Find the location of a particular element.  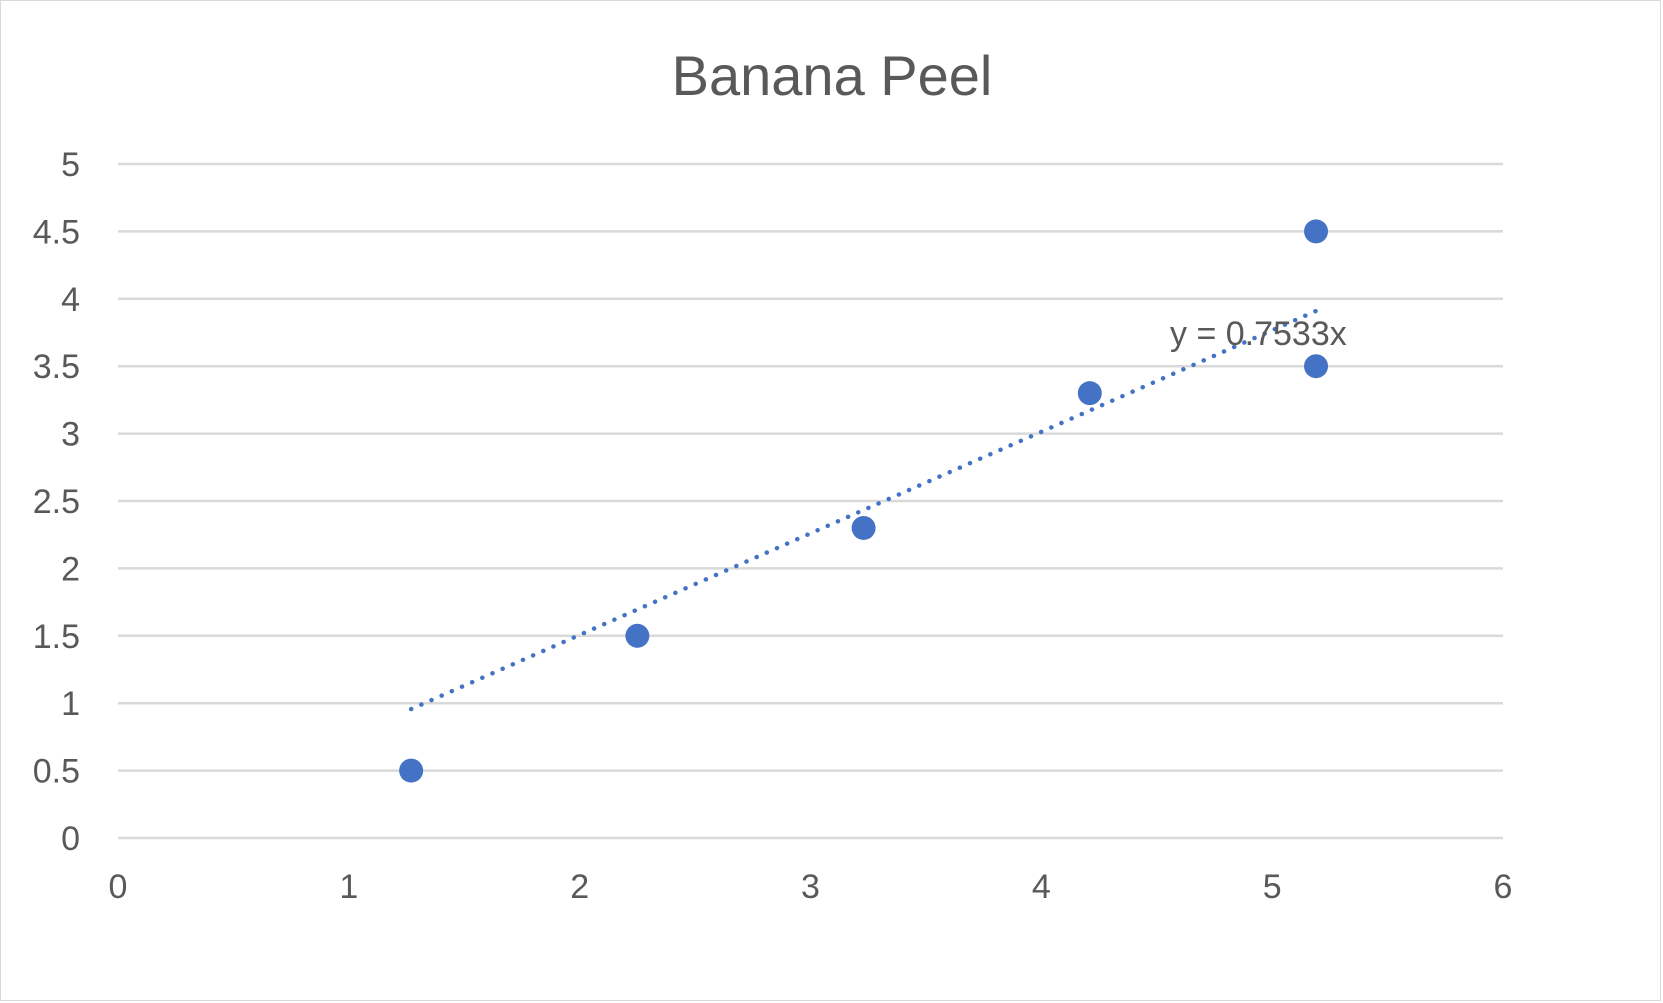

y-tick-label: 0.5 is located at coordinates (56, 772).